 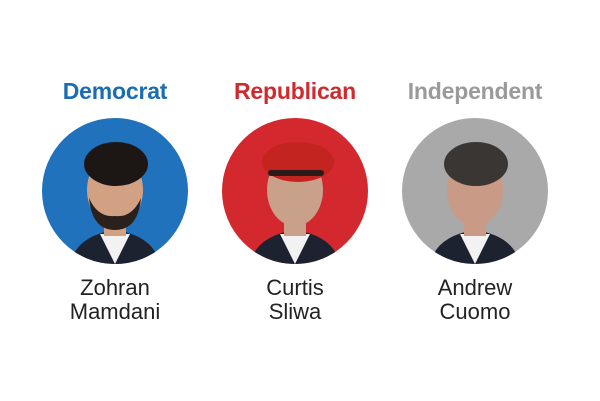 What do you see at coordinates (115, 311) in the screenshot?
I see `last-name: Mamdani` at bounding box center [115, 311].